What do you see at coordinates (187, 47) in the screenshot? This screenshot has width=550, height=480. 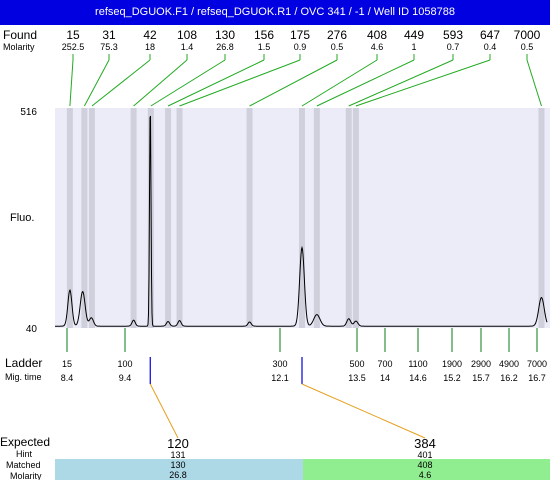 I see `found-molarity-label: 1.4` at bounding box center [187, 47].